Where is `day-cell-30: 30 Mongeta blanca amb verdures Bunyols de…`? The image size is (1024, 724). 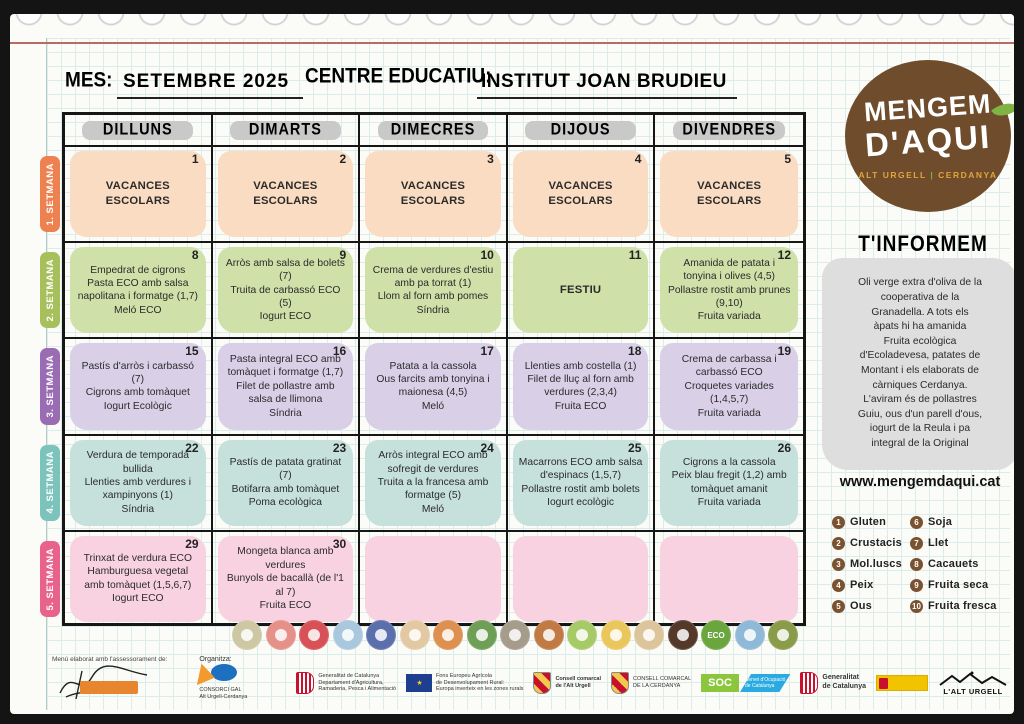
day-cell-30: 30 Mongeta blanca amb verdures Bunyols de… is located at coordinates (287, 578).